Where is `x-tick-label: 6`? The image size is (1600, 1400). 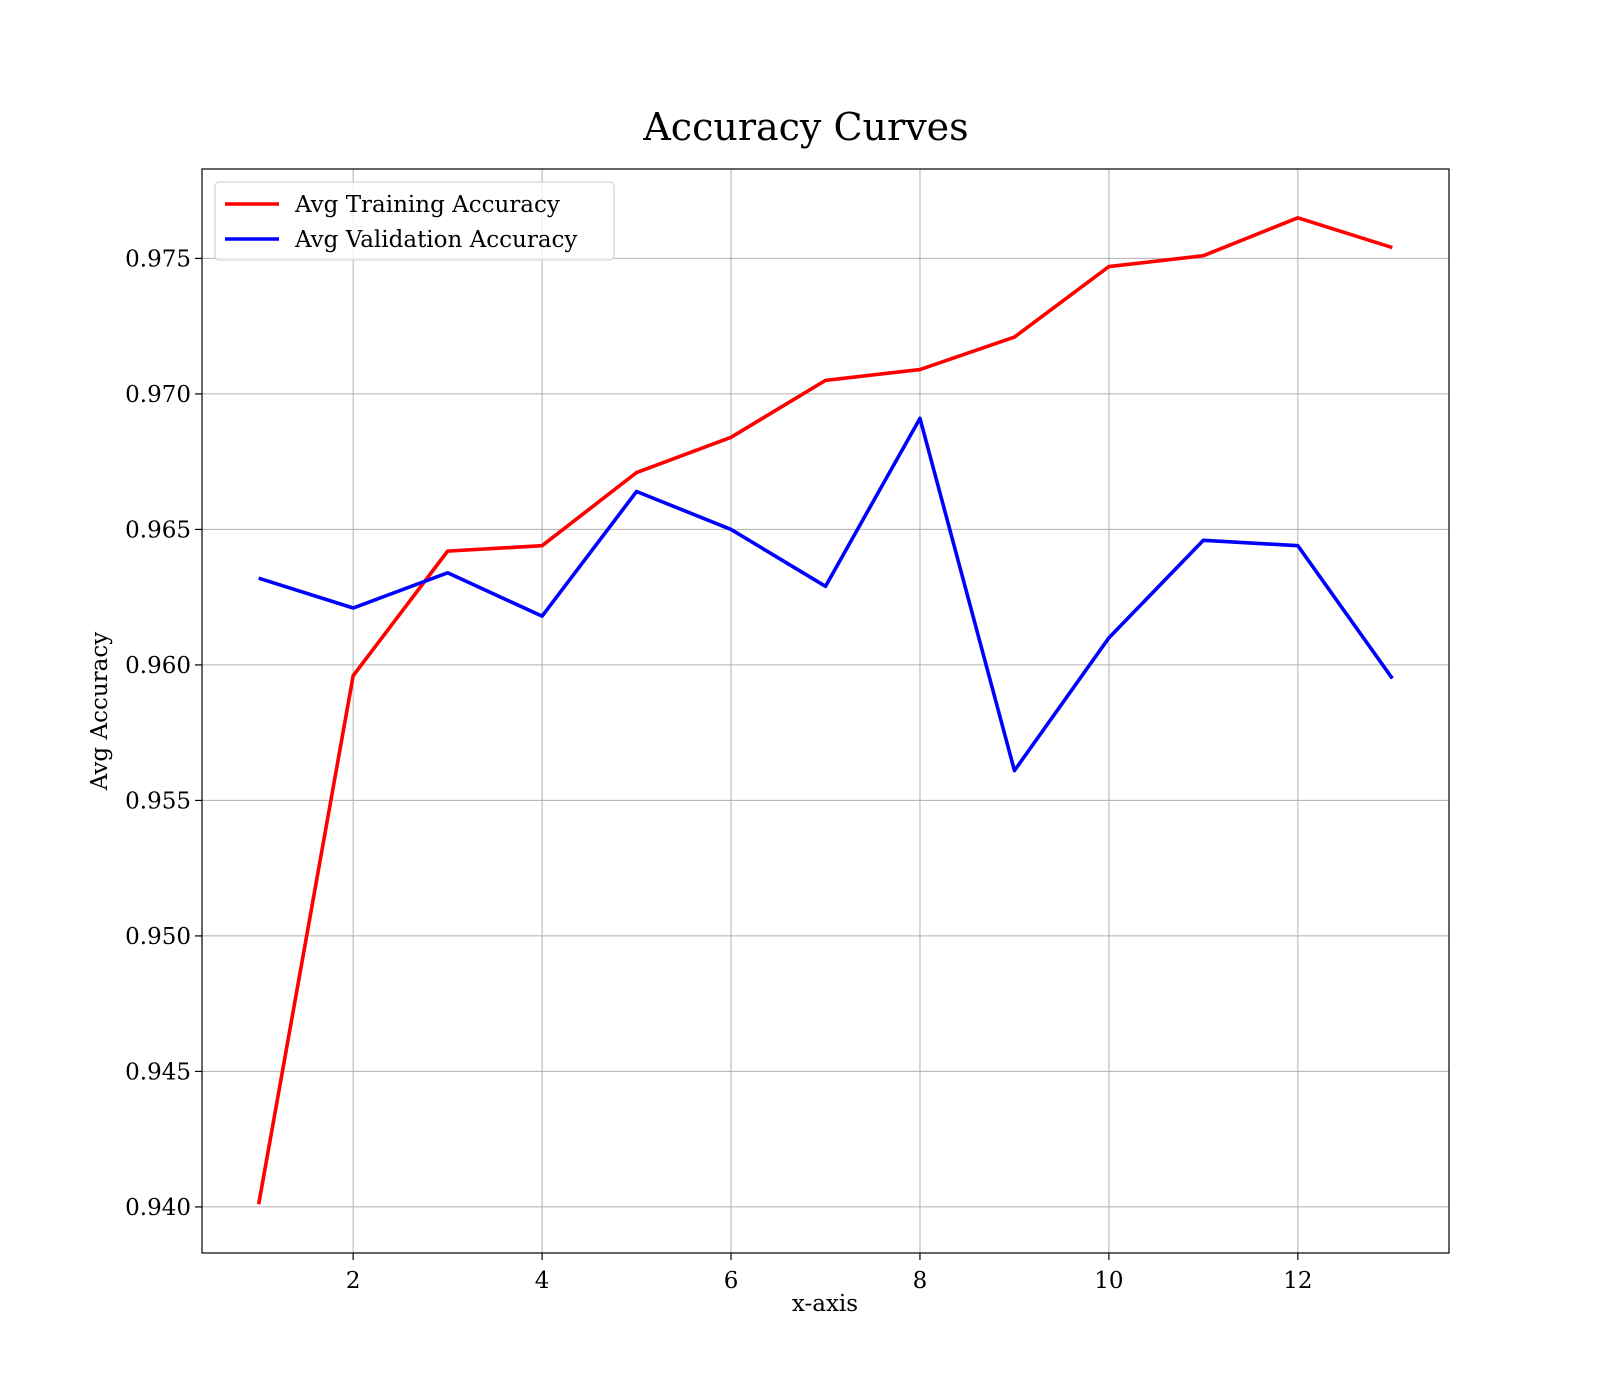 x-tick-label: 6 is located at coordinates (731, 1281).